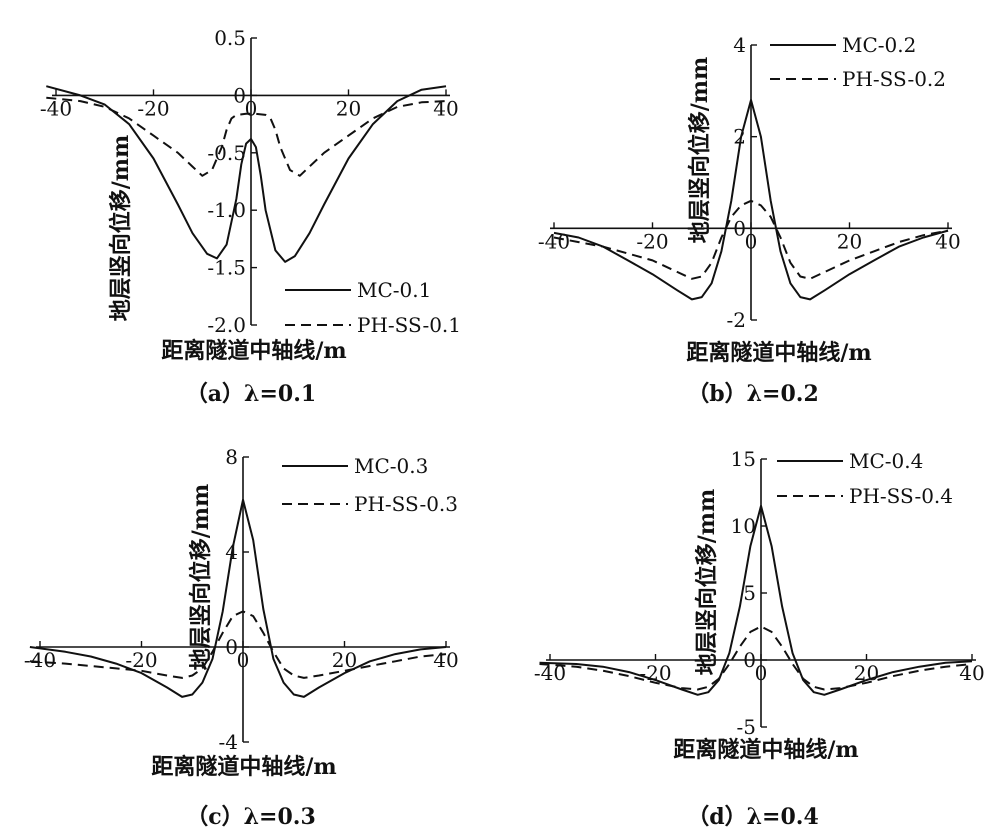 This screenshot has width=1005, height=835. What do you see at coordinates (228, 742) in the screenshot?
I see `y-tick-label: -4` at bounding box center [228, 742].